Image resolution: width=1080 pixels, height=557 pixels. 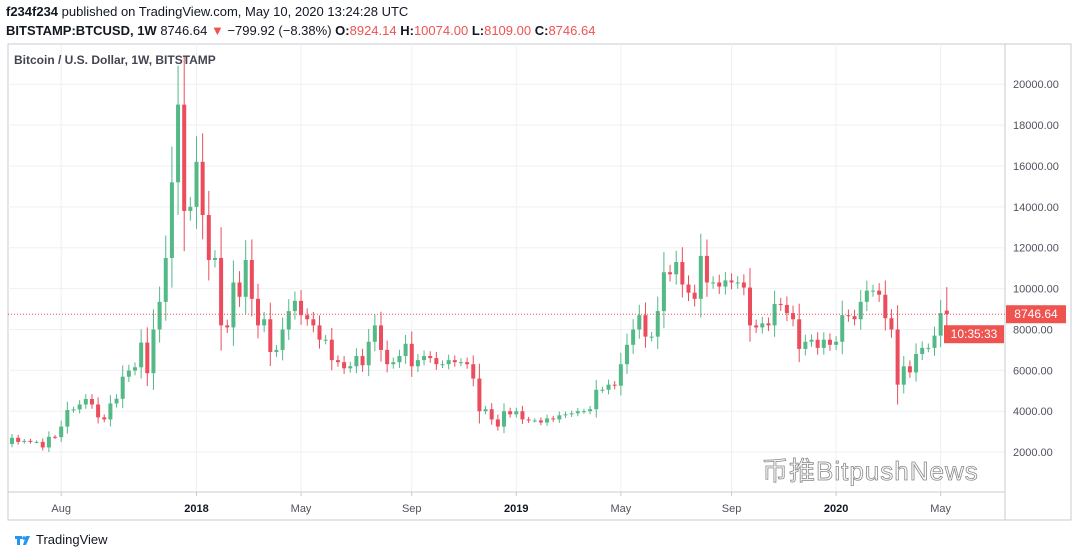 I want to click on last-price: 8746.64, so click(x=184, y=30).